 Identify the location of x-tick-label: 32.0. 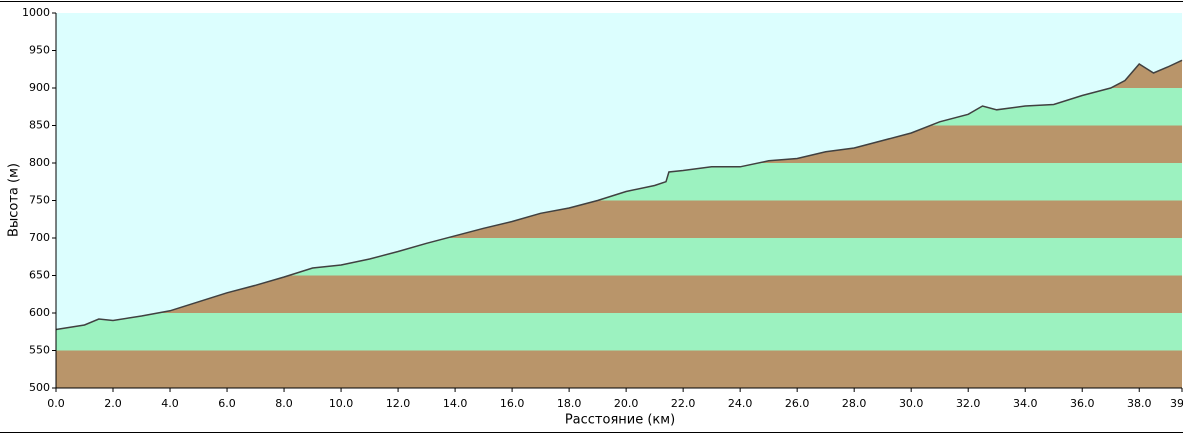
(968, 403).